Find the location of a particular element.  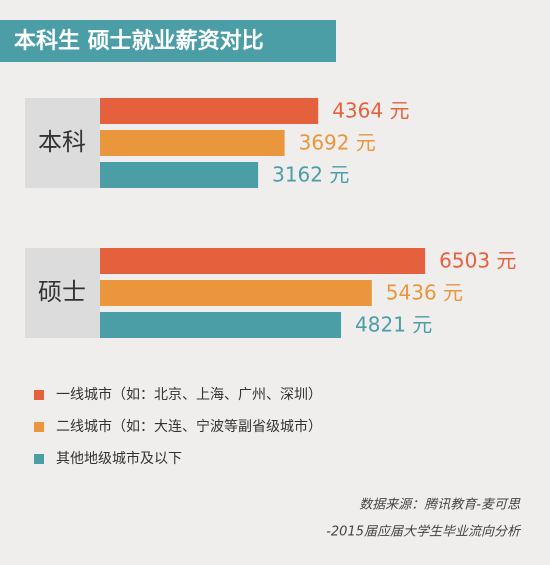

title-banner is located at coordinates (168, 41).